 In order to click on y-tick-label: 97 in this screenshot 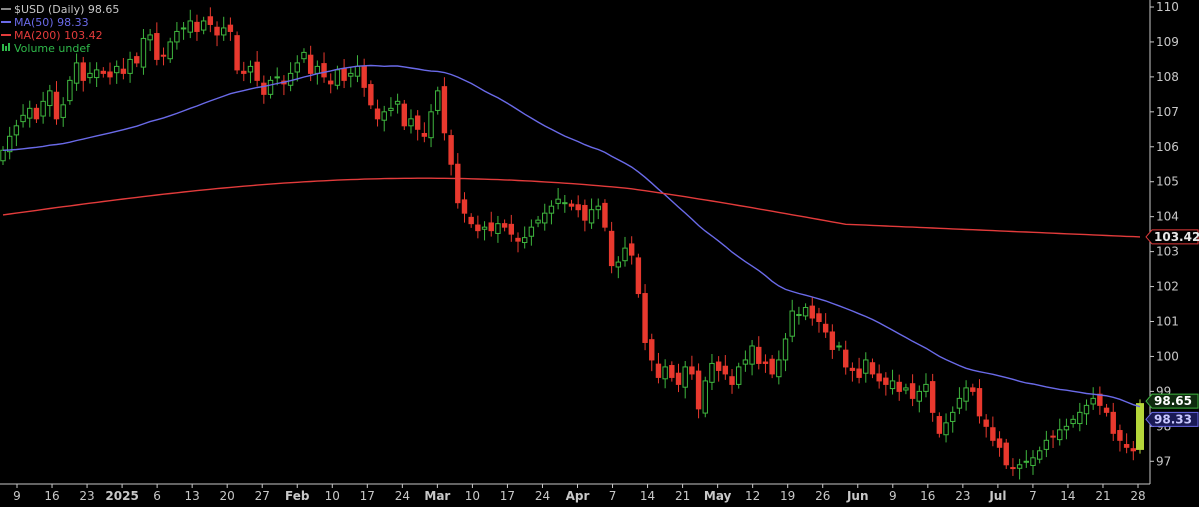, I will do `click(1163, 461)`.